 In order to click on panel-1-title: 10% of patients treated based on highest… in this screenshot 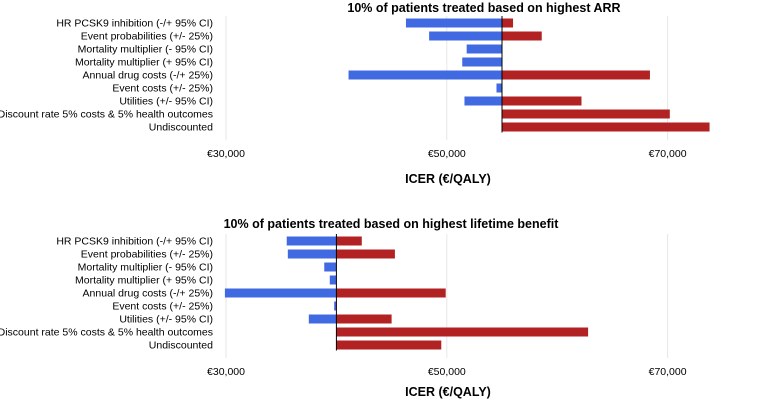, I will do `click(483, 8)`.